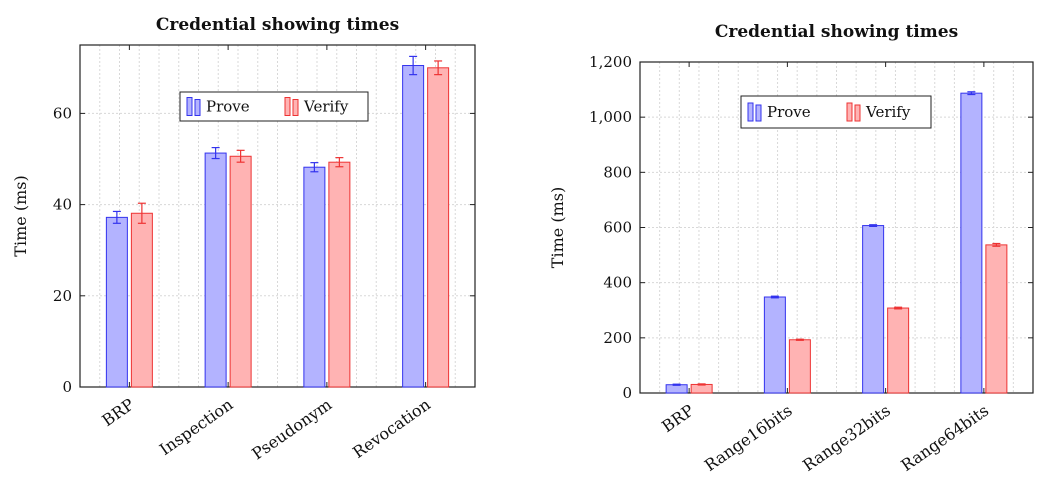 This screenshot has width=1039, height=486. What do you see at coordinates (944, 438) in the screenshot?
I see `x-category-label: Range64bits` at bounding box center [944, 438].